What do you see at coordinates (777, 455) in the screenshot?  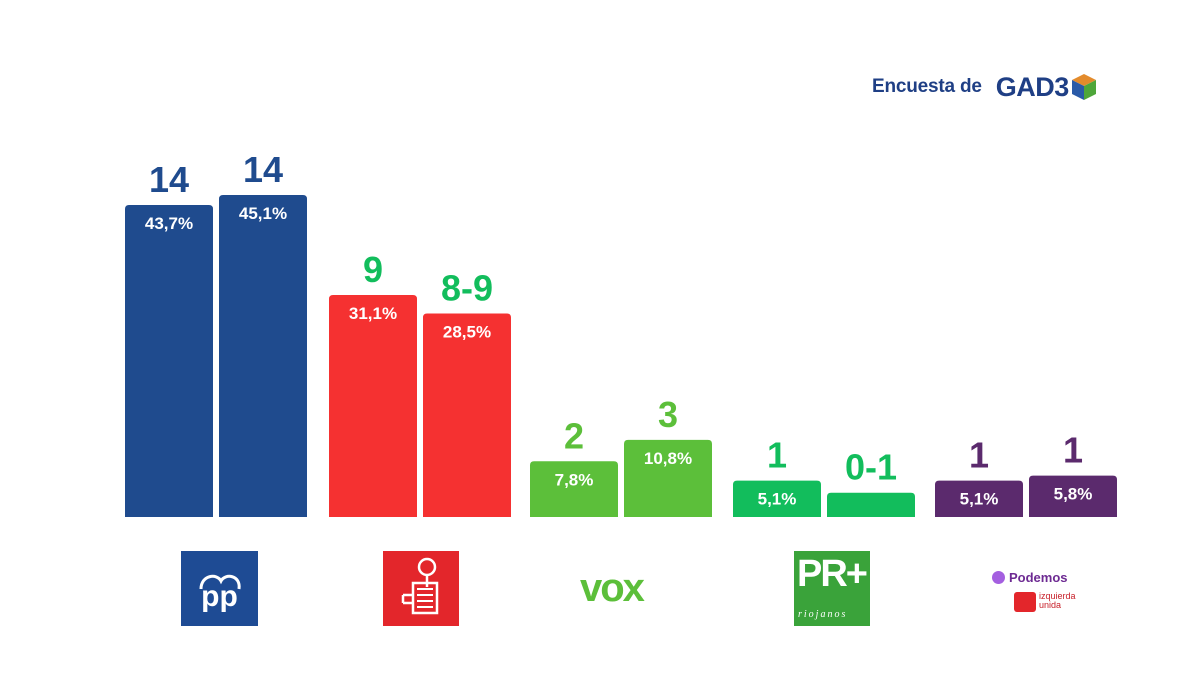 I see `seat-label-3-0: 1` at bounding box center [777, 455].